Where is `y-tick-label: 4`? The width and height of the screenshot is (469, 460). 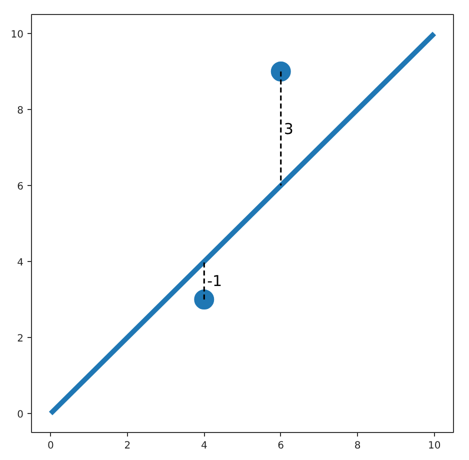 y-tick-label: 4 is located at coordinates (20, 263).